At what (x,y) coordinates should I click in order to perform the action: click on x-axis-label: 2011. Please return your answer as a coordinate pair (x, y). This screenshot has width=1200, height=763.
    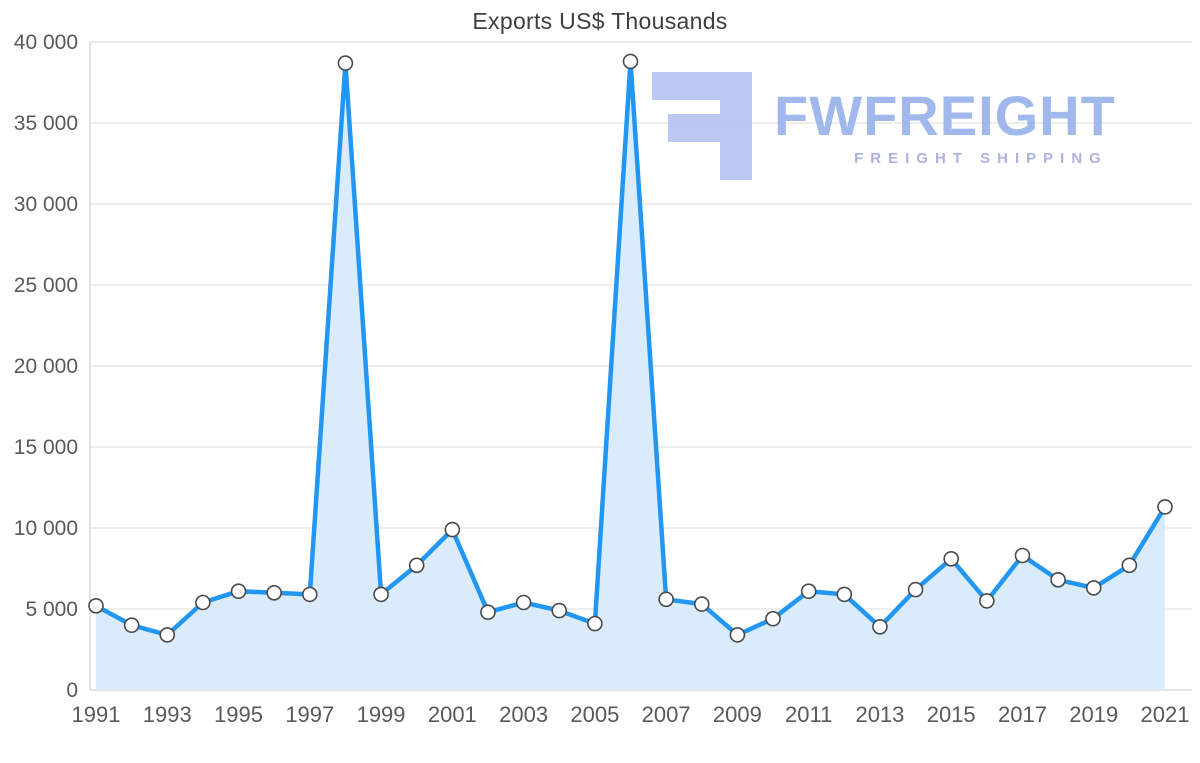
    Looking at the image, I should click on (808, 714).